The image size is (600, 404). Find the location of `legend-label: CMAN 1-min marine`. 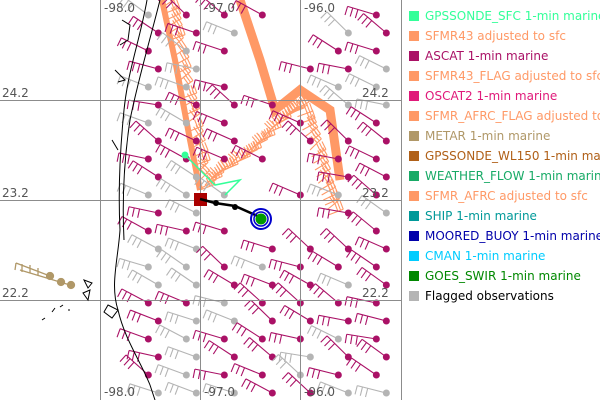

legend-label: CMAN 1-min marine is located at coordinates (485, 256).